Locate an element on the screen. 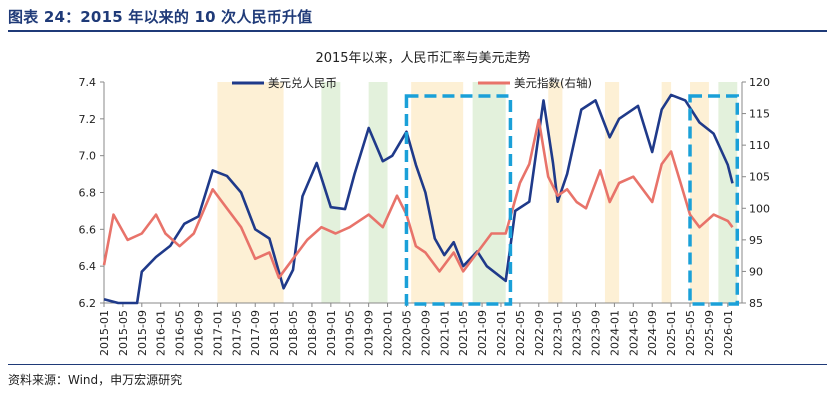 The width and height of the screenshot is (835, 403). x-tick-label: 2021-05 is located at coordinates (463, 333).